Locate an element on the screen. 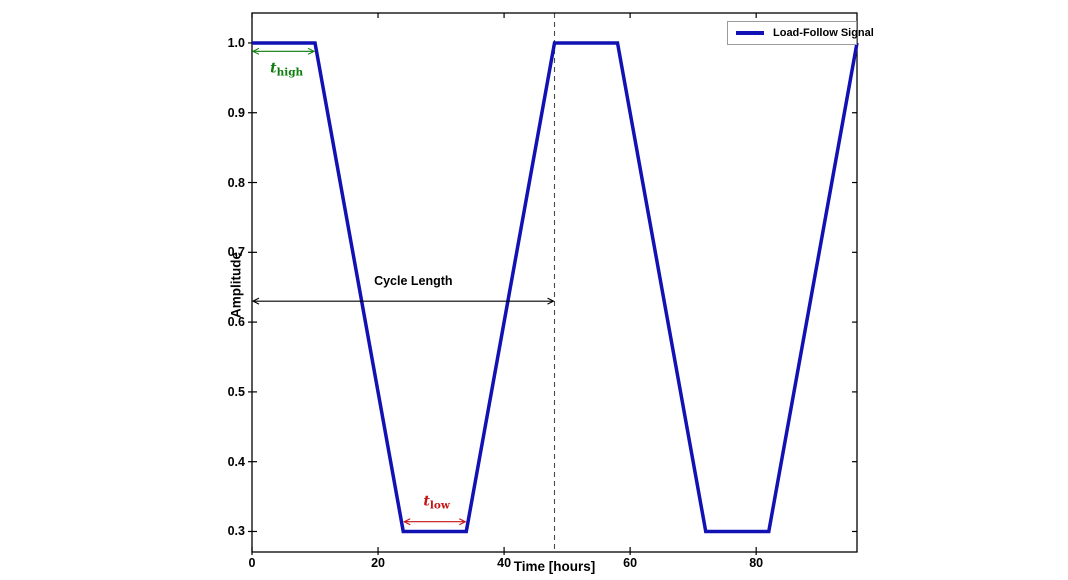 This screenshot has height=580, width=1068. x-tick-label: 40 is located at coordinates (504, 563).